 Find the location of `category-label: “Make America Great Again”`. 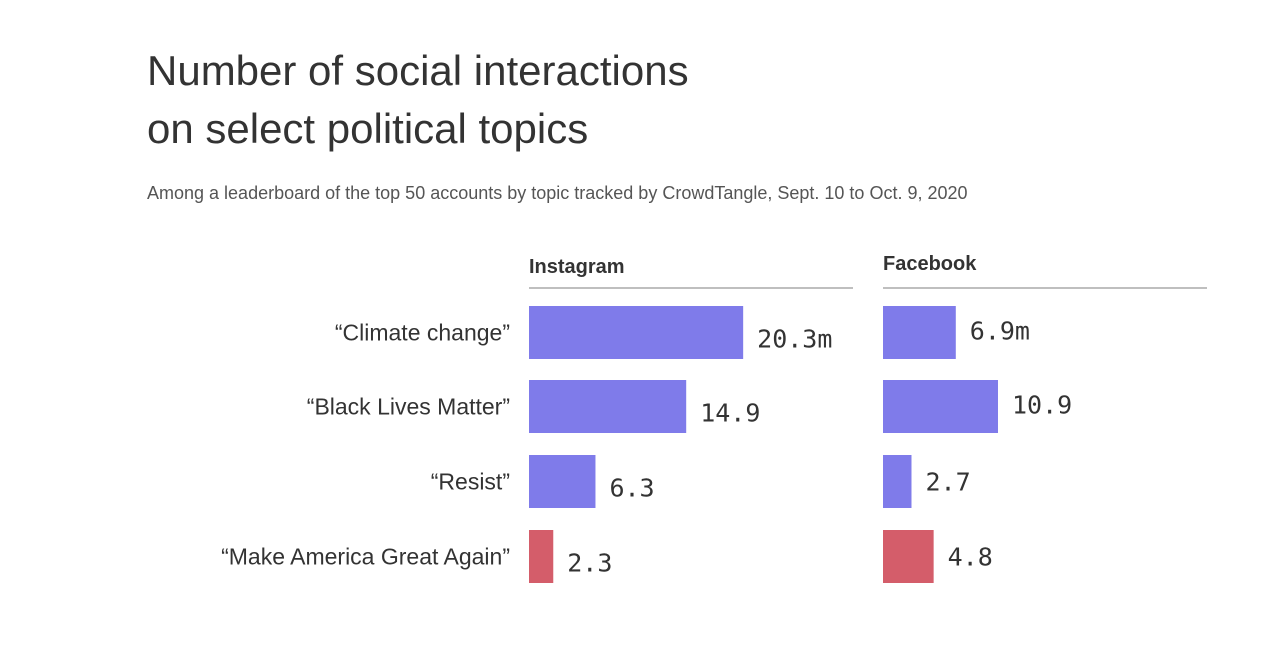

category-label: “Make America Great Again” is located at coordinates (365, 557).